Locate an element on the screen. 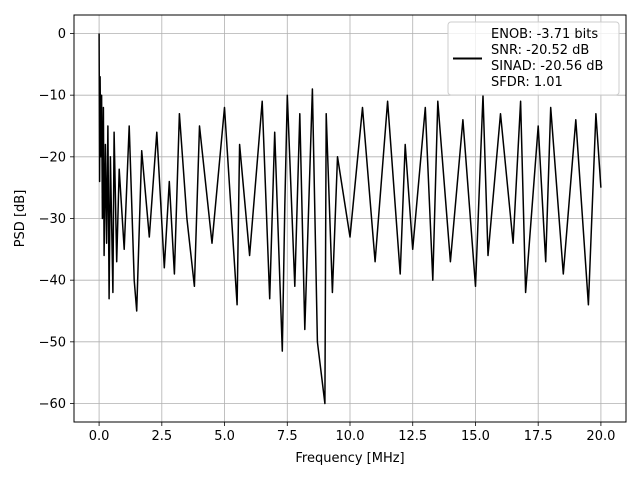  y-tick-label: 0 is located at coordinates (62, 34).